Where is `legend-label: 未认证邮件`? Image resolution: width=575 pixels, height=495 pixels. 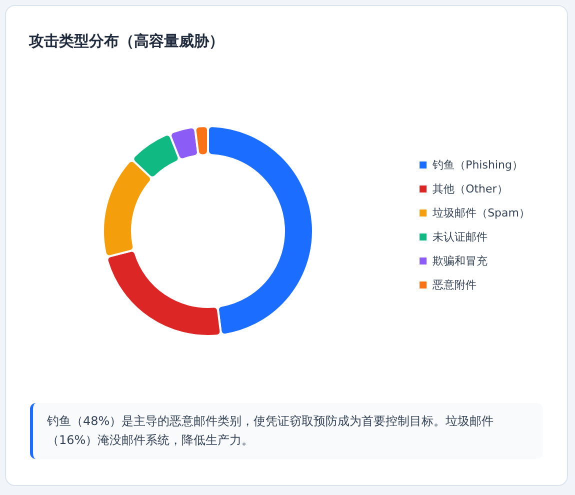 legend-label: 未认证邮件 is located at coordinates (460, 237).